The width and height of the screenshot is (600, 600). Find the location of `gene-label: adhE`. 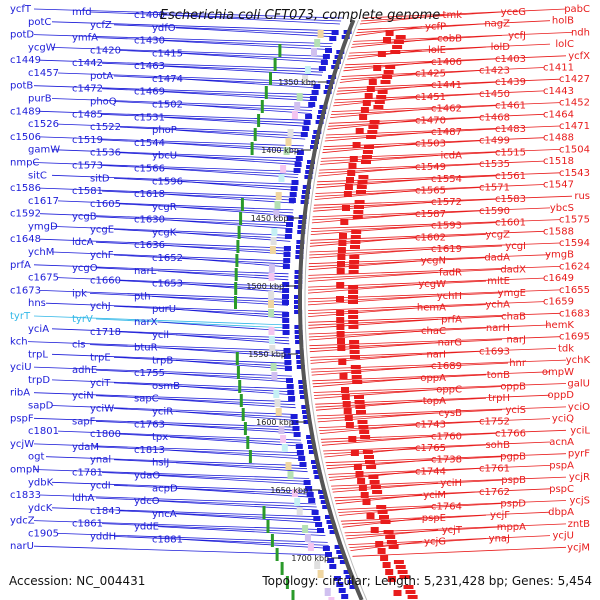

gene-label: adhE is located at coordinates (84, 370).